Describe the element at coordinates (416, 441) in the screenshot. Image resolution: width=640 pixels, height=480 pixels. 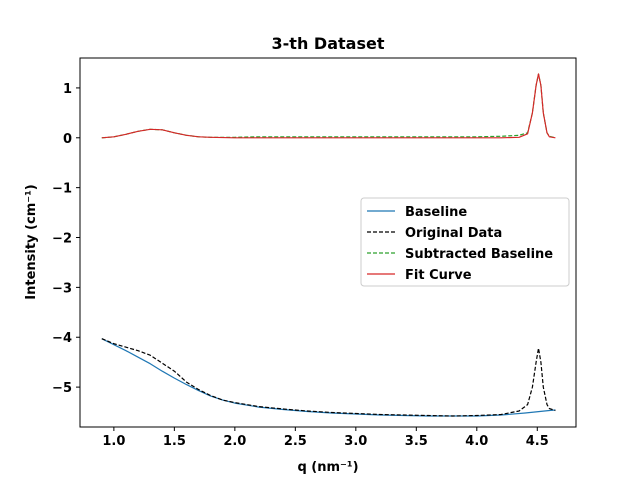
I see `x-tick-label: 3.5` at that location.